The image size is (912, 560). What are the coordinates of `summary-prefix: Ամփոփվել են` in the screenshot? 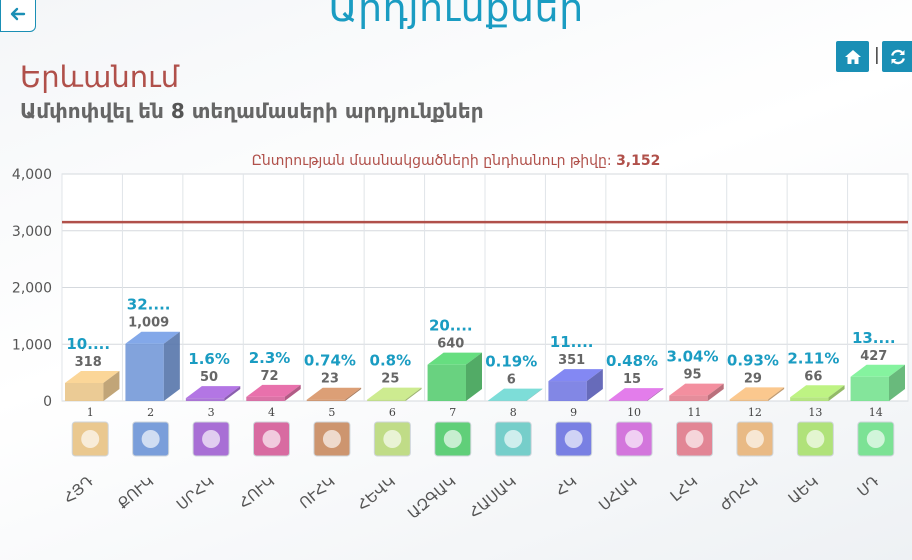 It's located at (92, 111).